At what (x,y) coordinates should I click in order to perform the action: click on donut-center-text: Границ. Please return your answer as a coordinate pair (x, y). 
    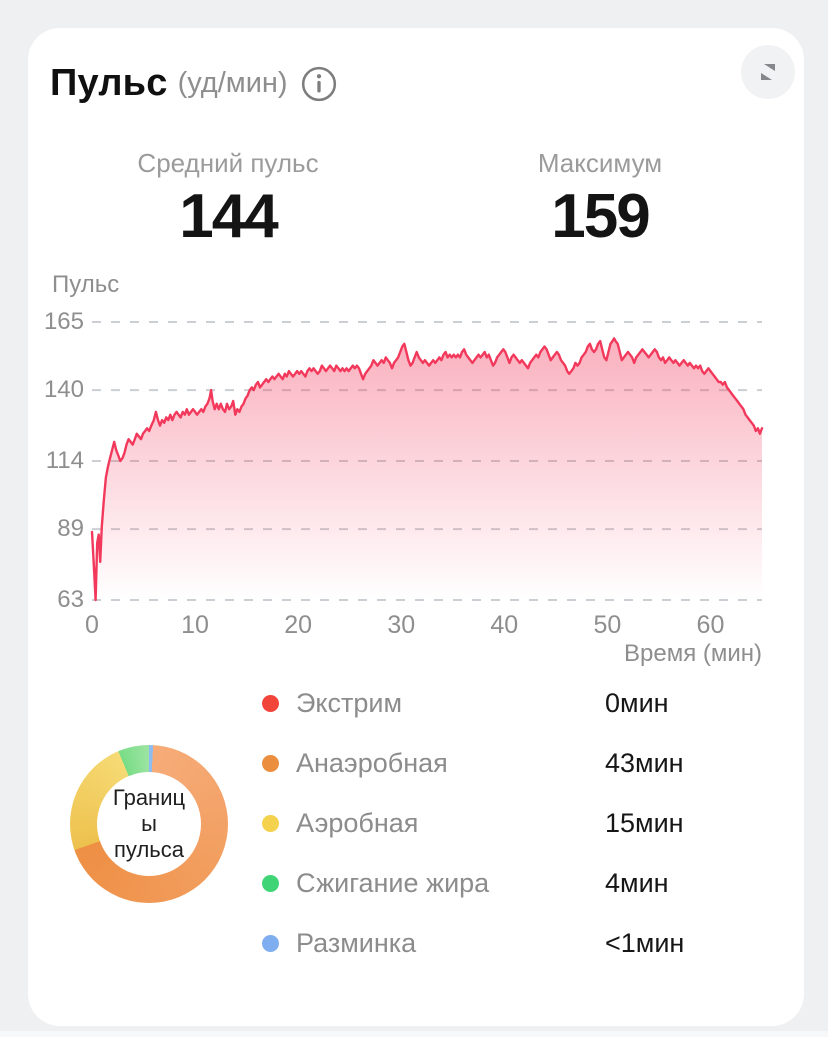
    Looking at the image, I should click on (149, 797).